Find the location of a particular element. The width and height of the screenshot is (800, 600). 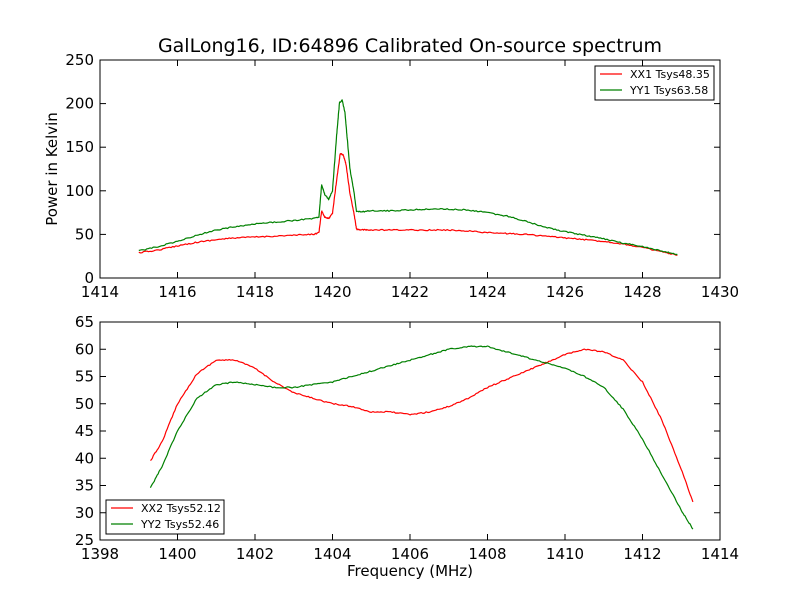

bottom-legend-box is located at coordinates (165, 517).